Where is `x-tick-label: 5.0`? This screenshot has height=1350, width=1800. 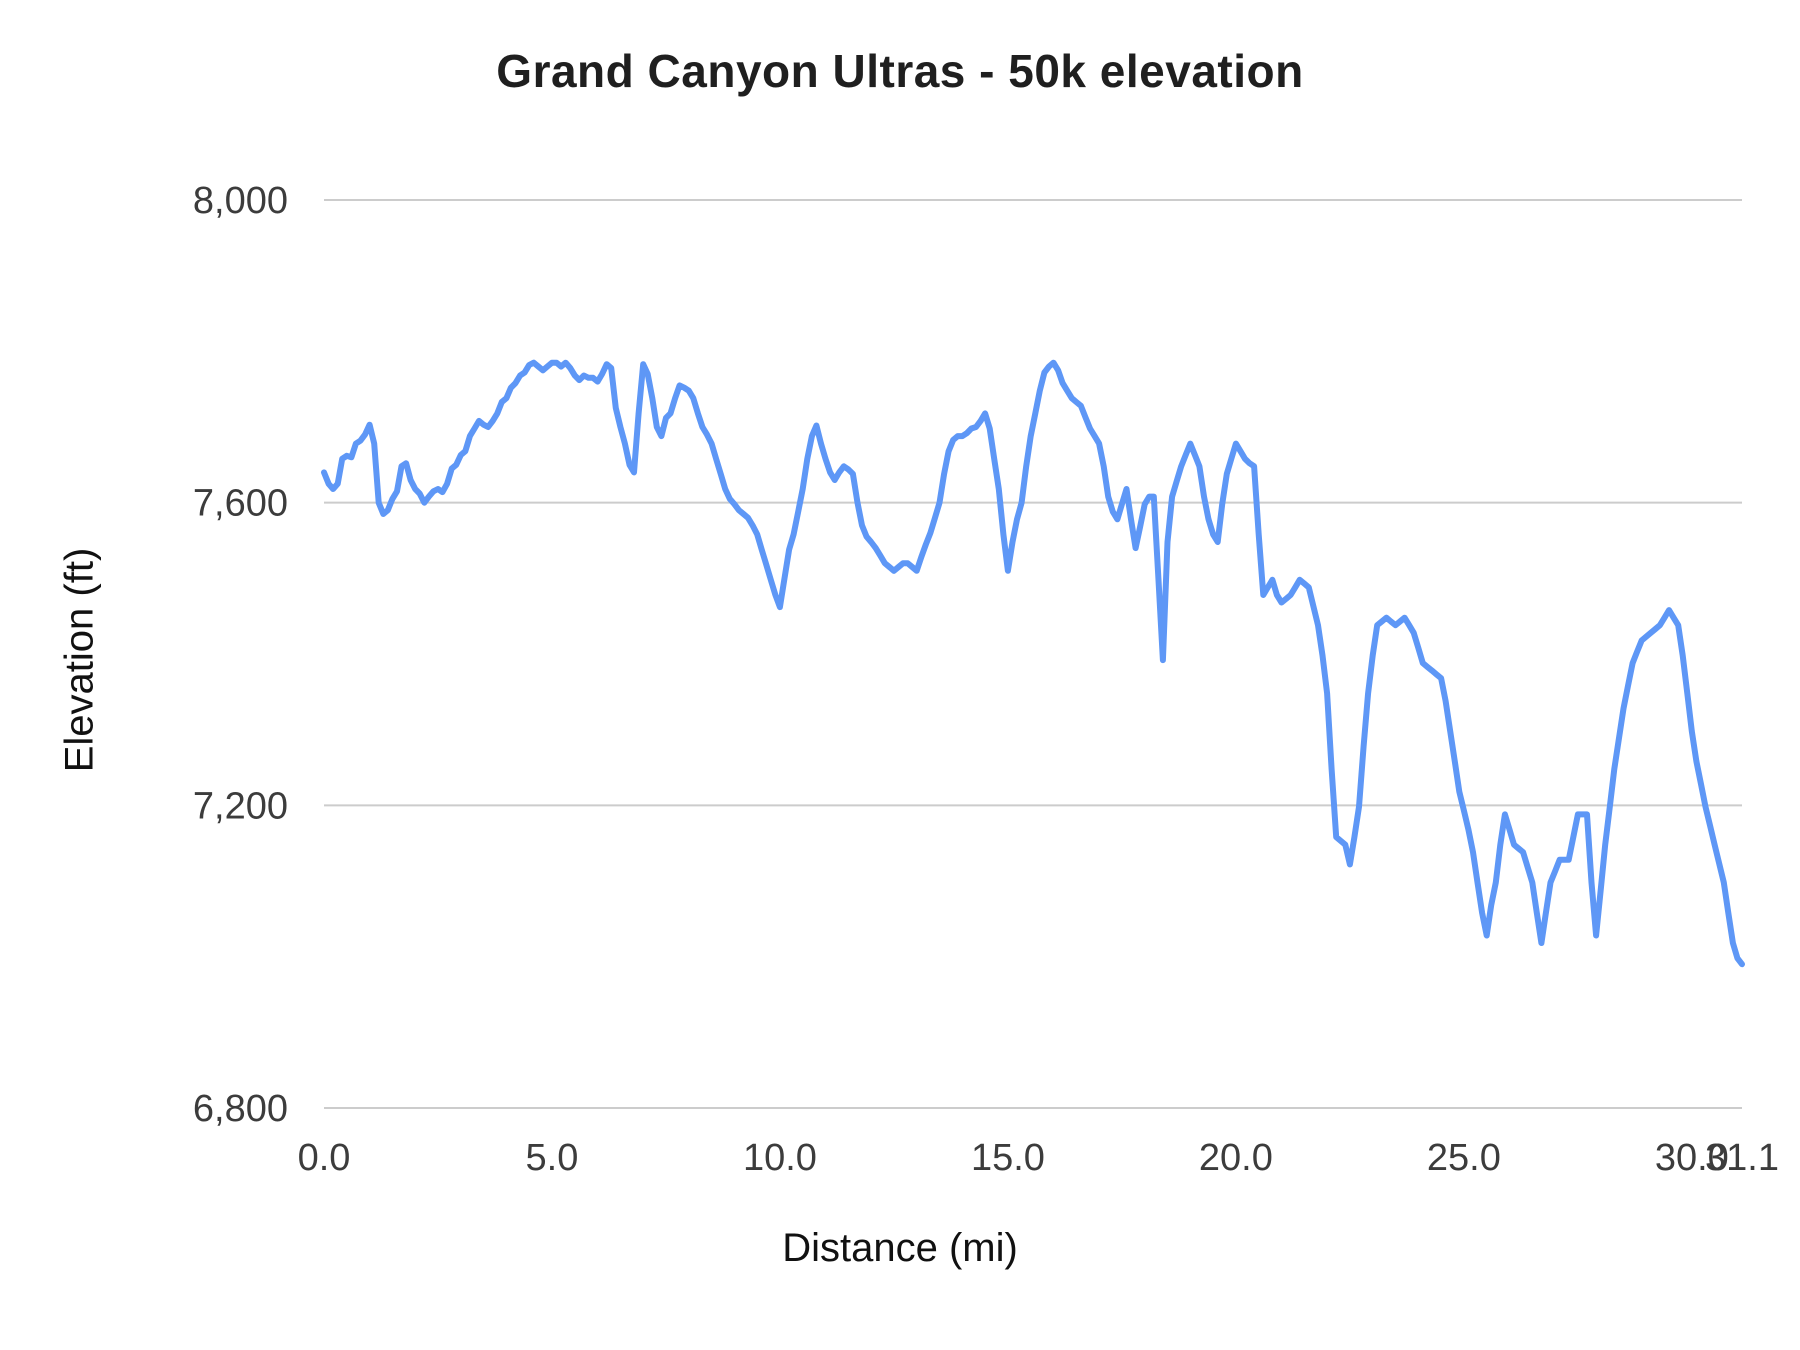
x-tick-label: 5.0 is located at coordinates (552, 1158).